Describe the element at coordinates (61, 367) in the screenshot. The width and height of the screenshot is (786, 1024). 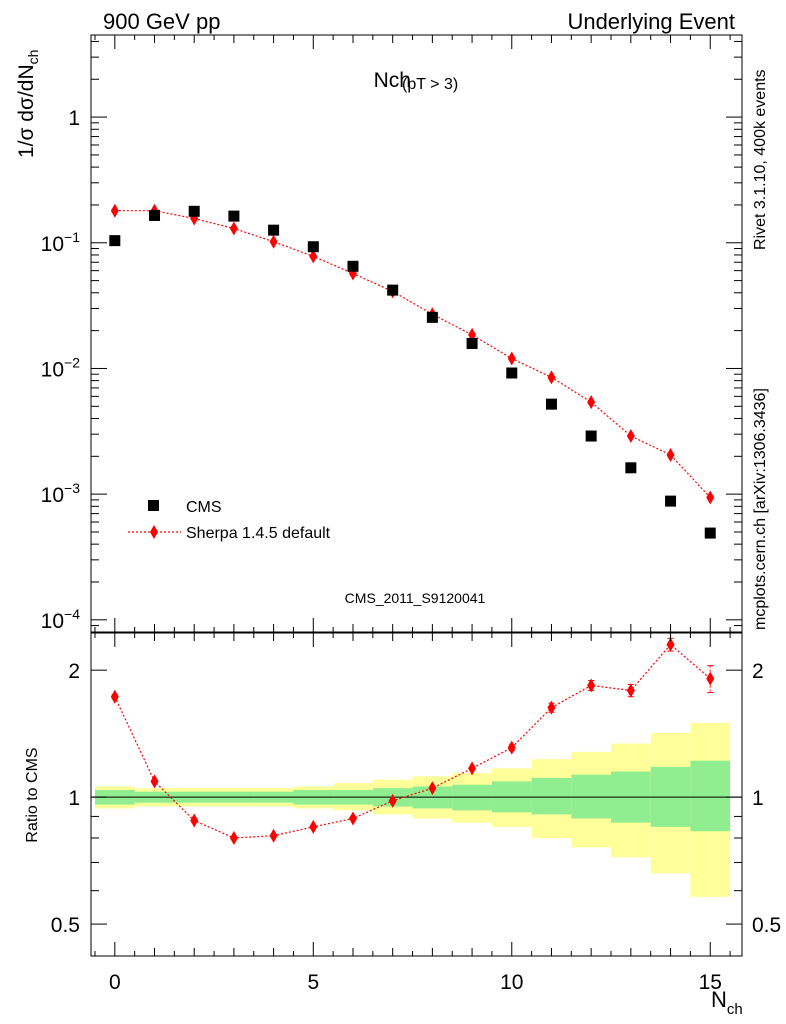
I see `main-y-tick-label: 10⁻²` at that location.